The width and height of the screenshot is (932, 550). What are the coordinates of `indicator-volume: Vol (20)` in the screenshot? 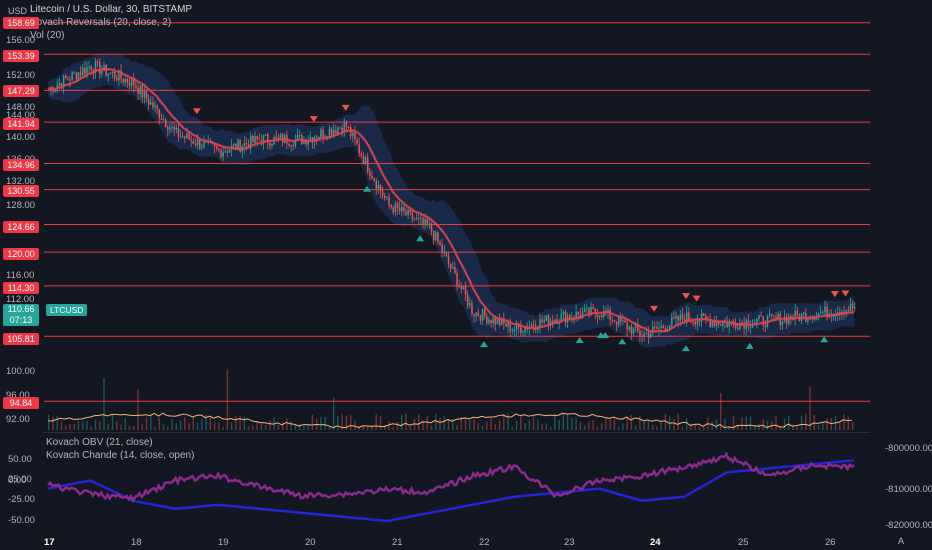 It's located at (47, 35).